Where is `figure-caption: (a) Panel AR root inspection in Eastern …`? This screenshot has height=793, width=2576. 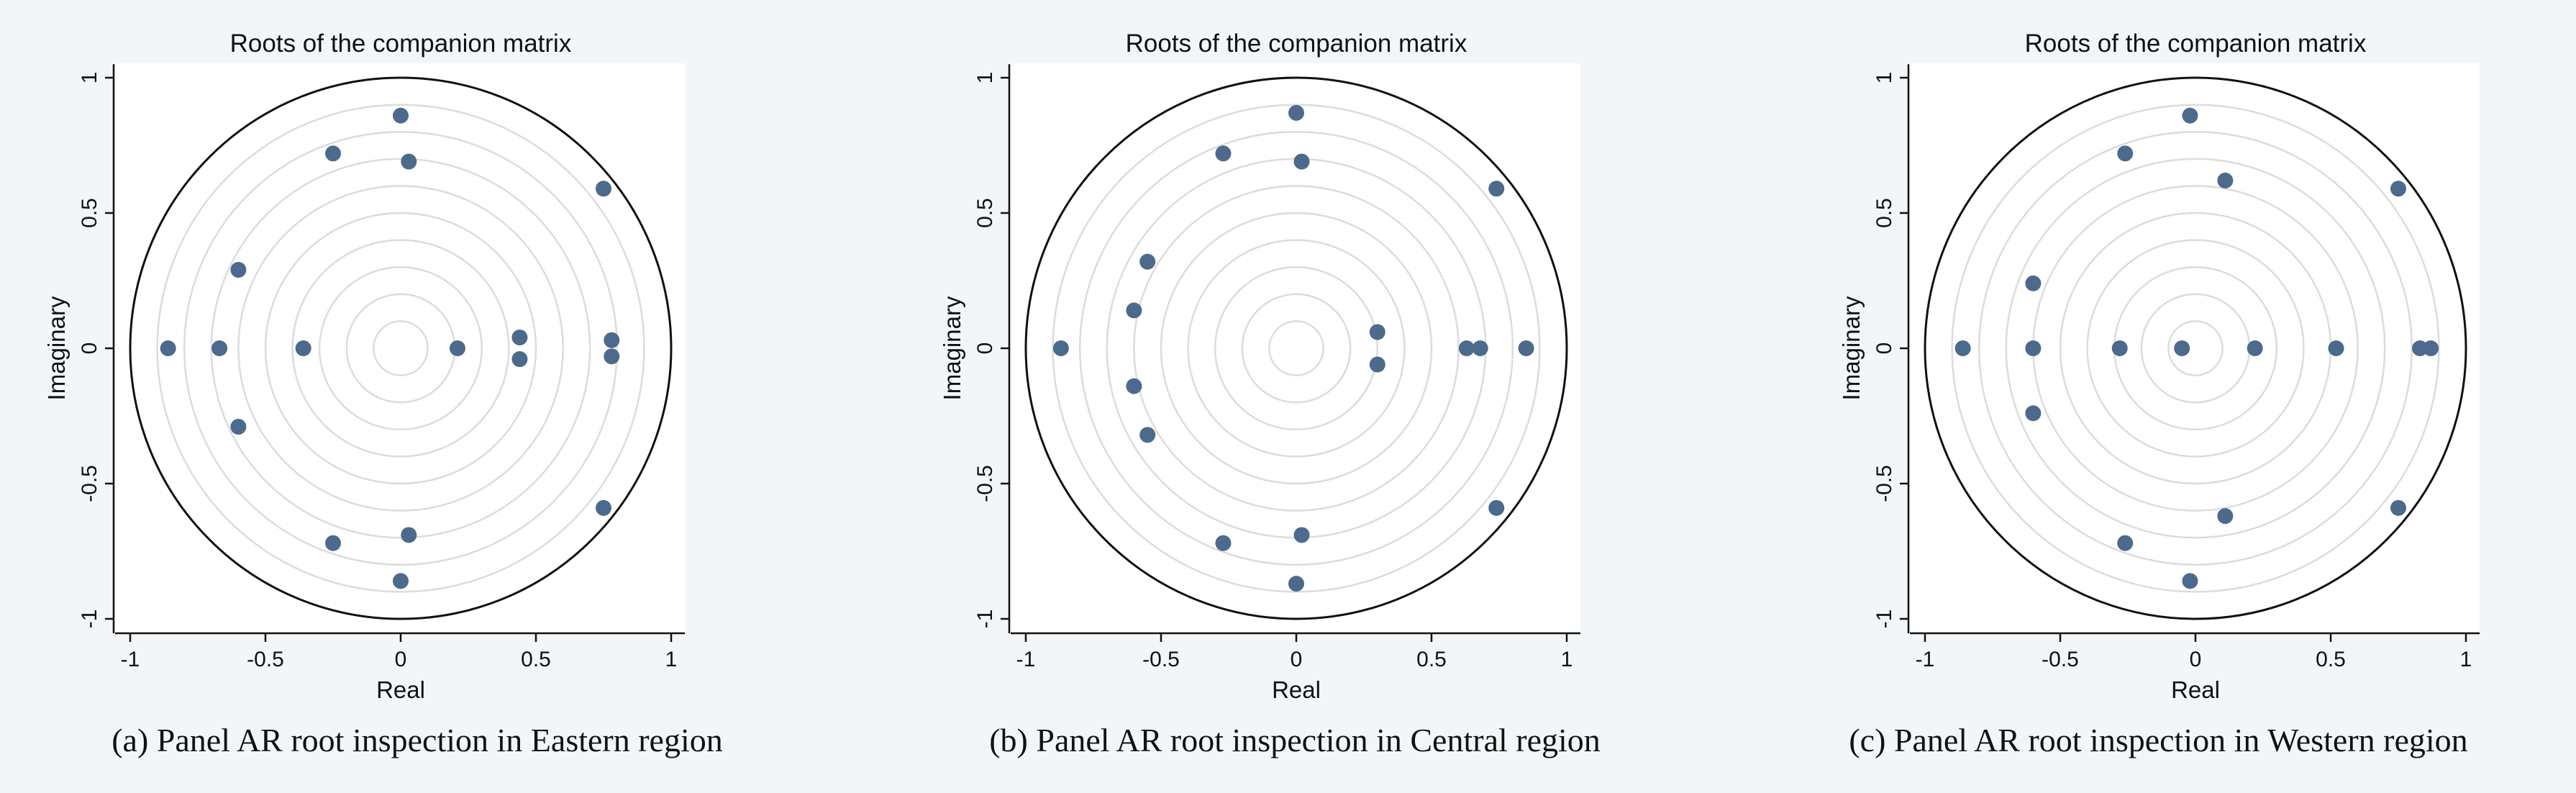
figure-caption: (a) Panel AR root inspection in Eastern … is located at coordinates (417, 740).